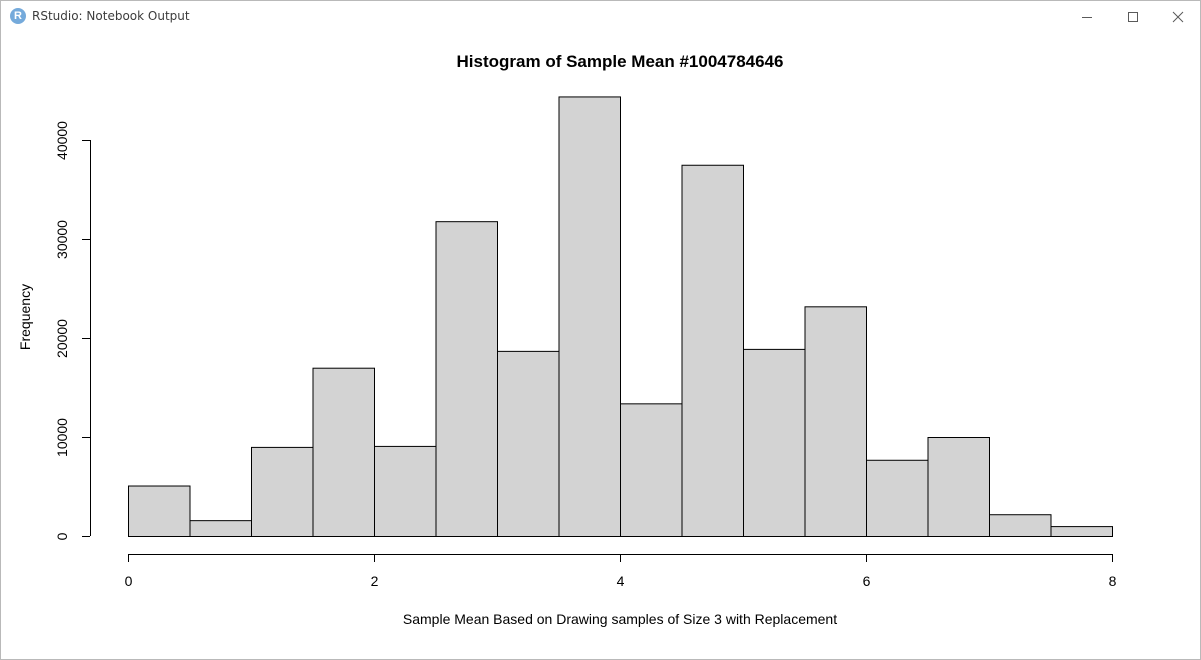 This screenshot has height=660, width=1201. I want to click on close-button, so click(1178, 16).